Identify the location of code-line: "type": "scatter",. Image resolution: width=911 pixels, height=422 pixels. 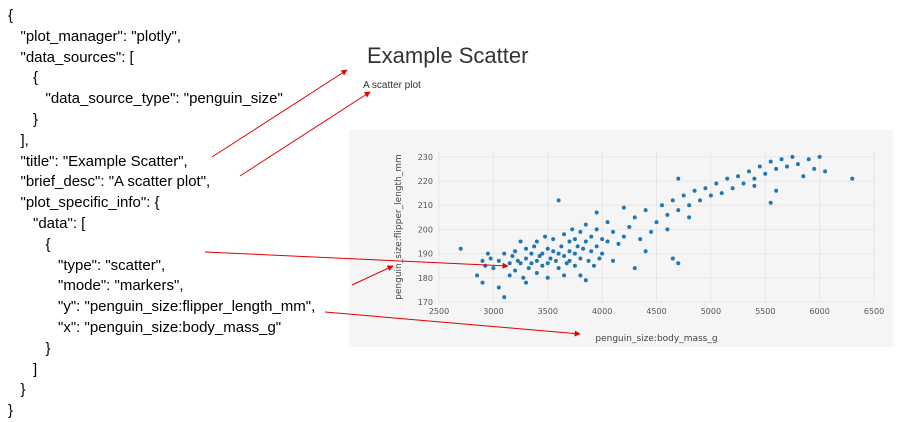
(87, 265).